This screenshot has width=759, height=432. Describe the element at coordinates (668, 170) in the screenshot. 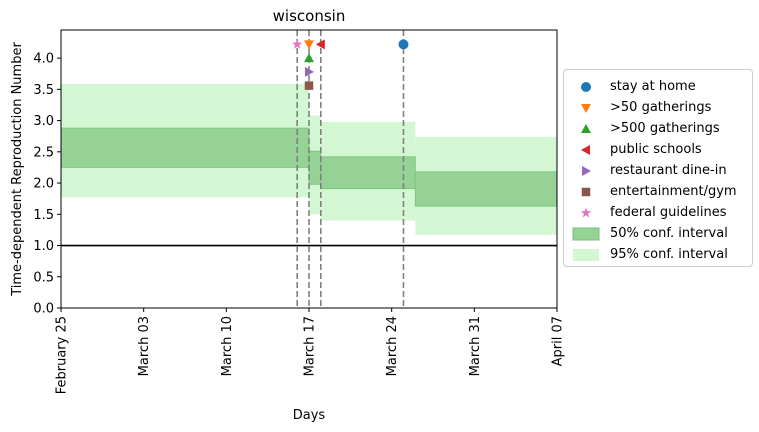

I see `legend-item-4-label: restaurant dine-in` at that location.